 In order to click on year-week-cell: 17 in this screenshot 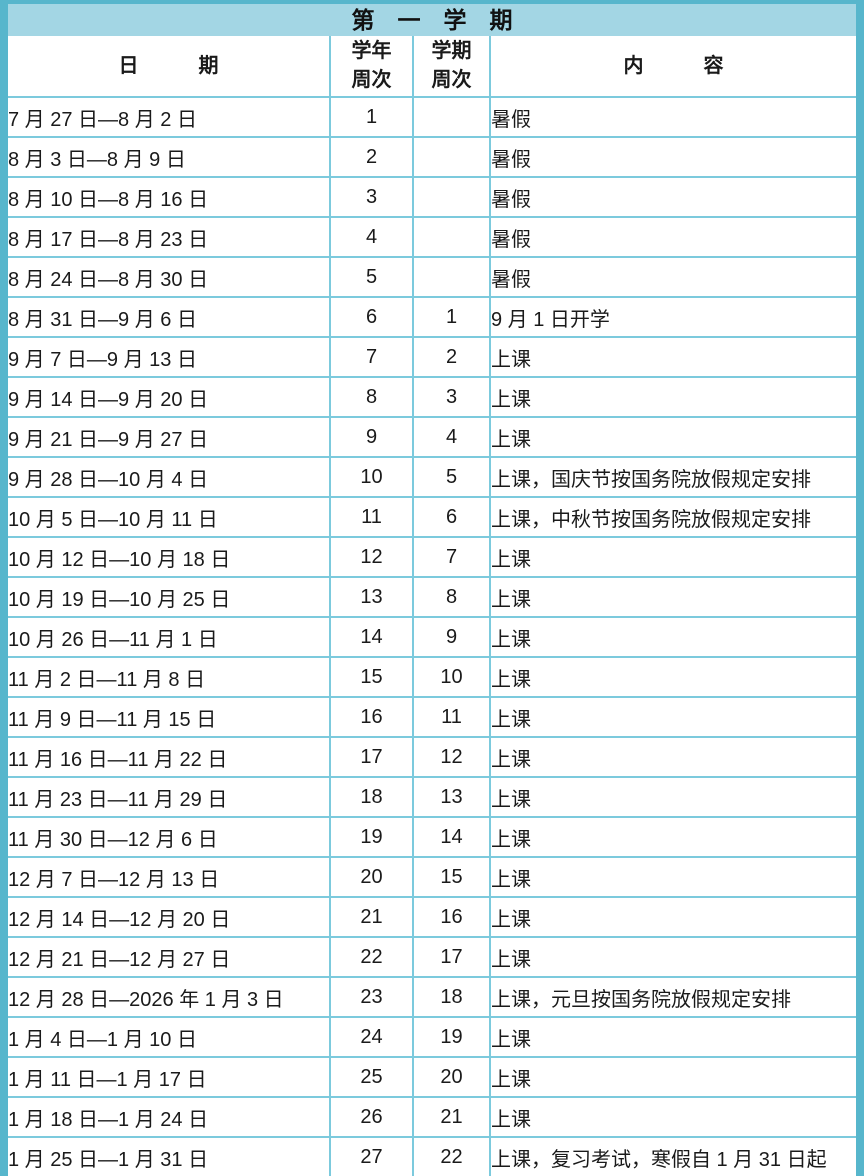, I will do `click(371, 757)`.